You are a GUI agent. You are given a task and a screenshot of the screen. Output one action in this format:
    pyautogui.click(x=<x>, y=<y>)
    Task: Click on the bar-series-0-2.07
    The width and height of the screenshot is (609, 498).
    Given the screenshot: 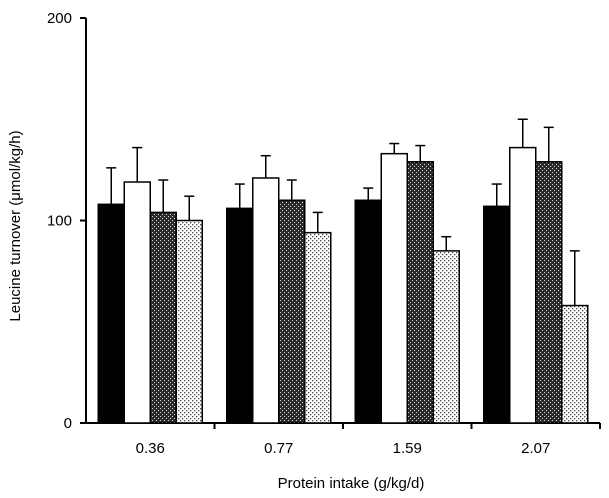 What is the action you would take?
    pyautogui.click(x=497, y=314)
    